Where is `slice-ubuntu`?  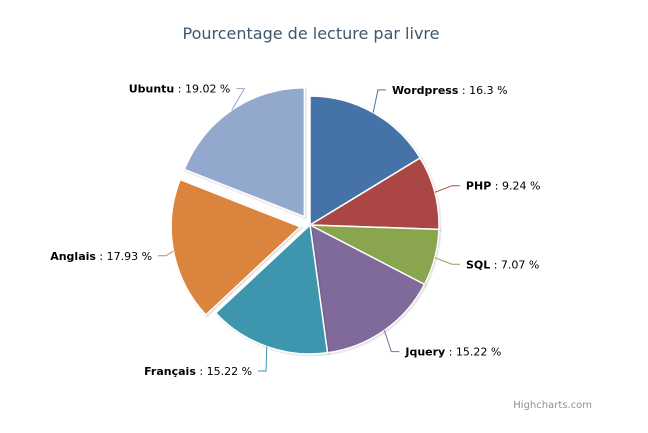
slice-ubuntu is located at coordinates (244, 152).